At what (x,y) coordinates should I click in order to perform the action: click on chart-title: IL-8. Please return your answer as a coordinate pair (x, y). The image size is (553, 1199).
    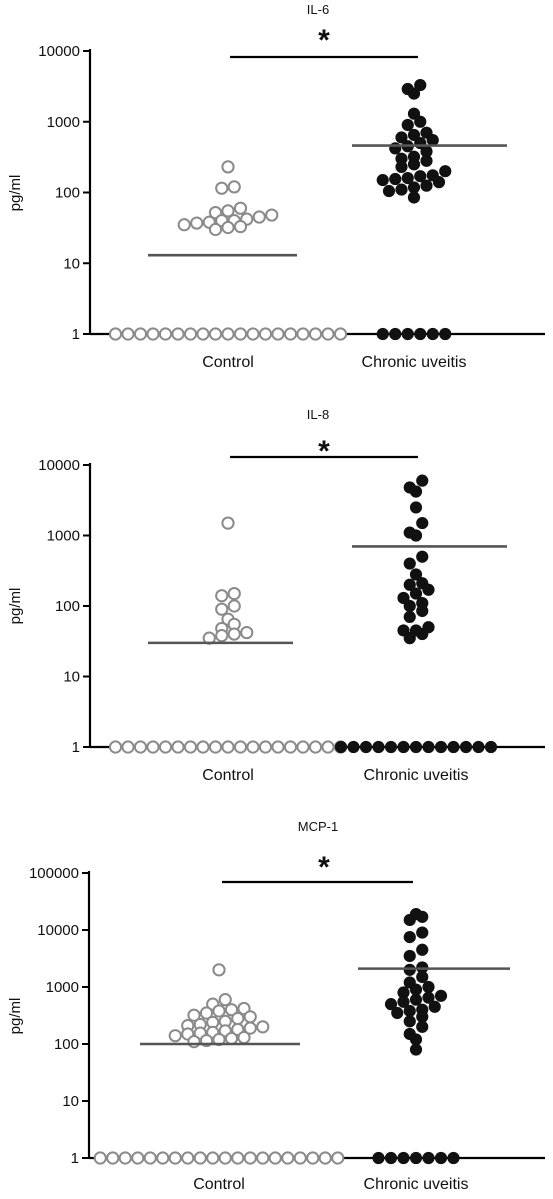
    Looking at the image, I should click on (318, 414).